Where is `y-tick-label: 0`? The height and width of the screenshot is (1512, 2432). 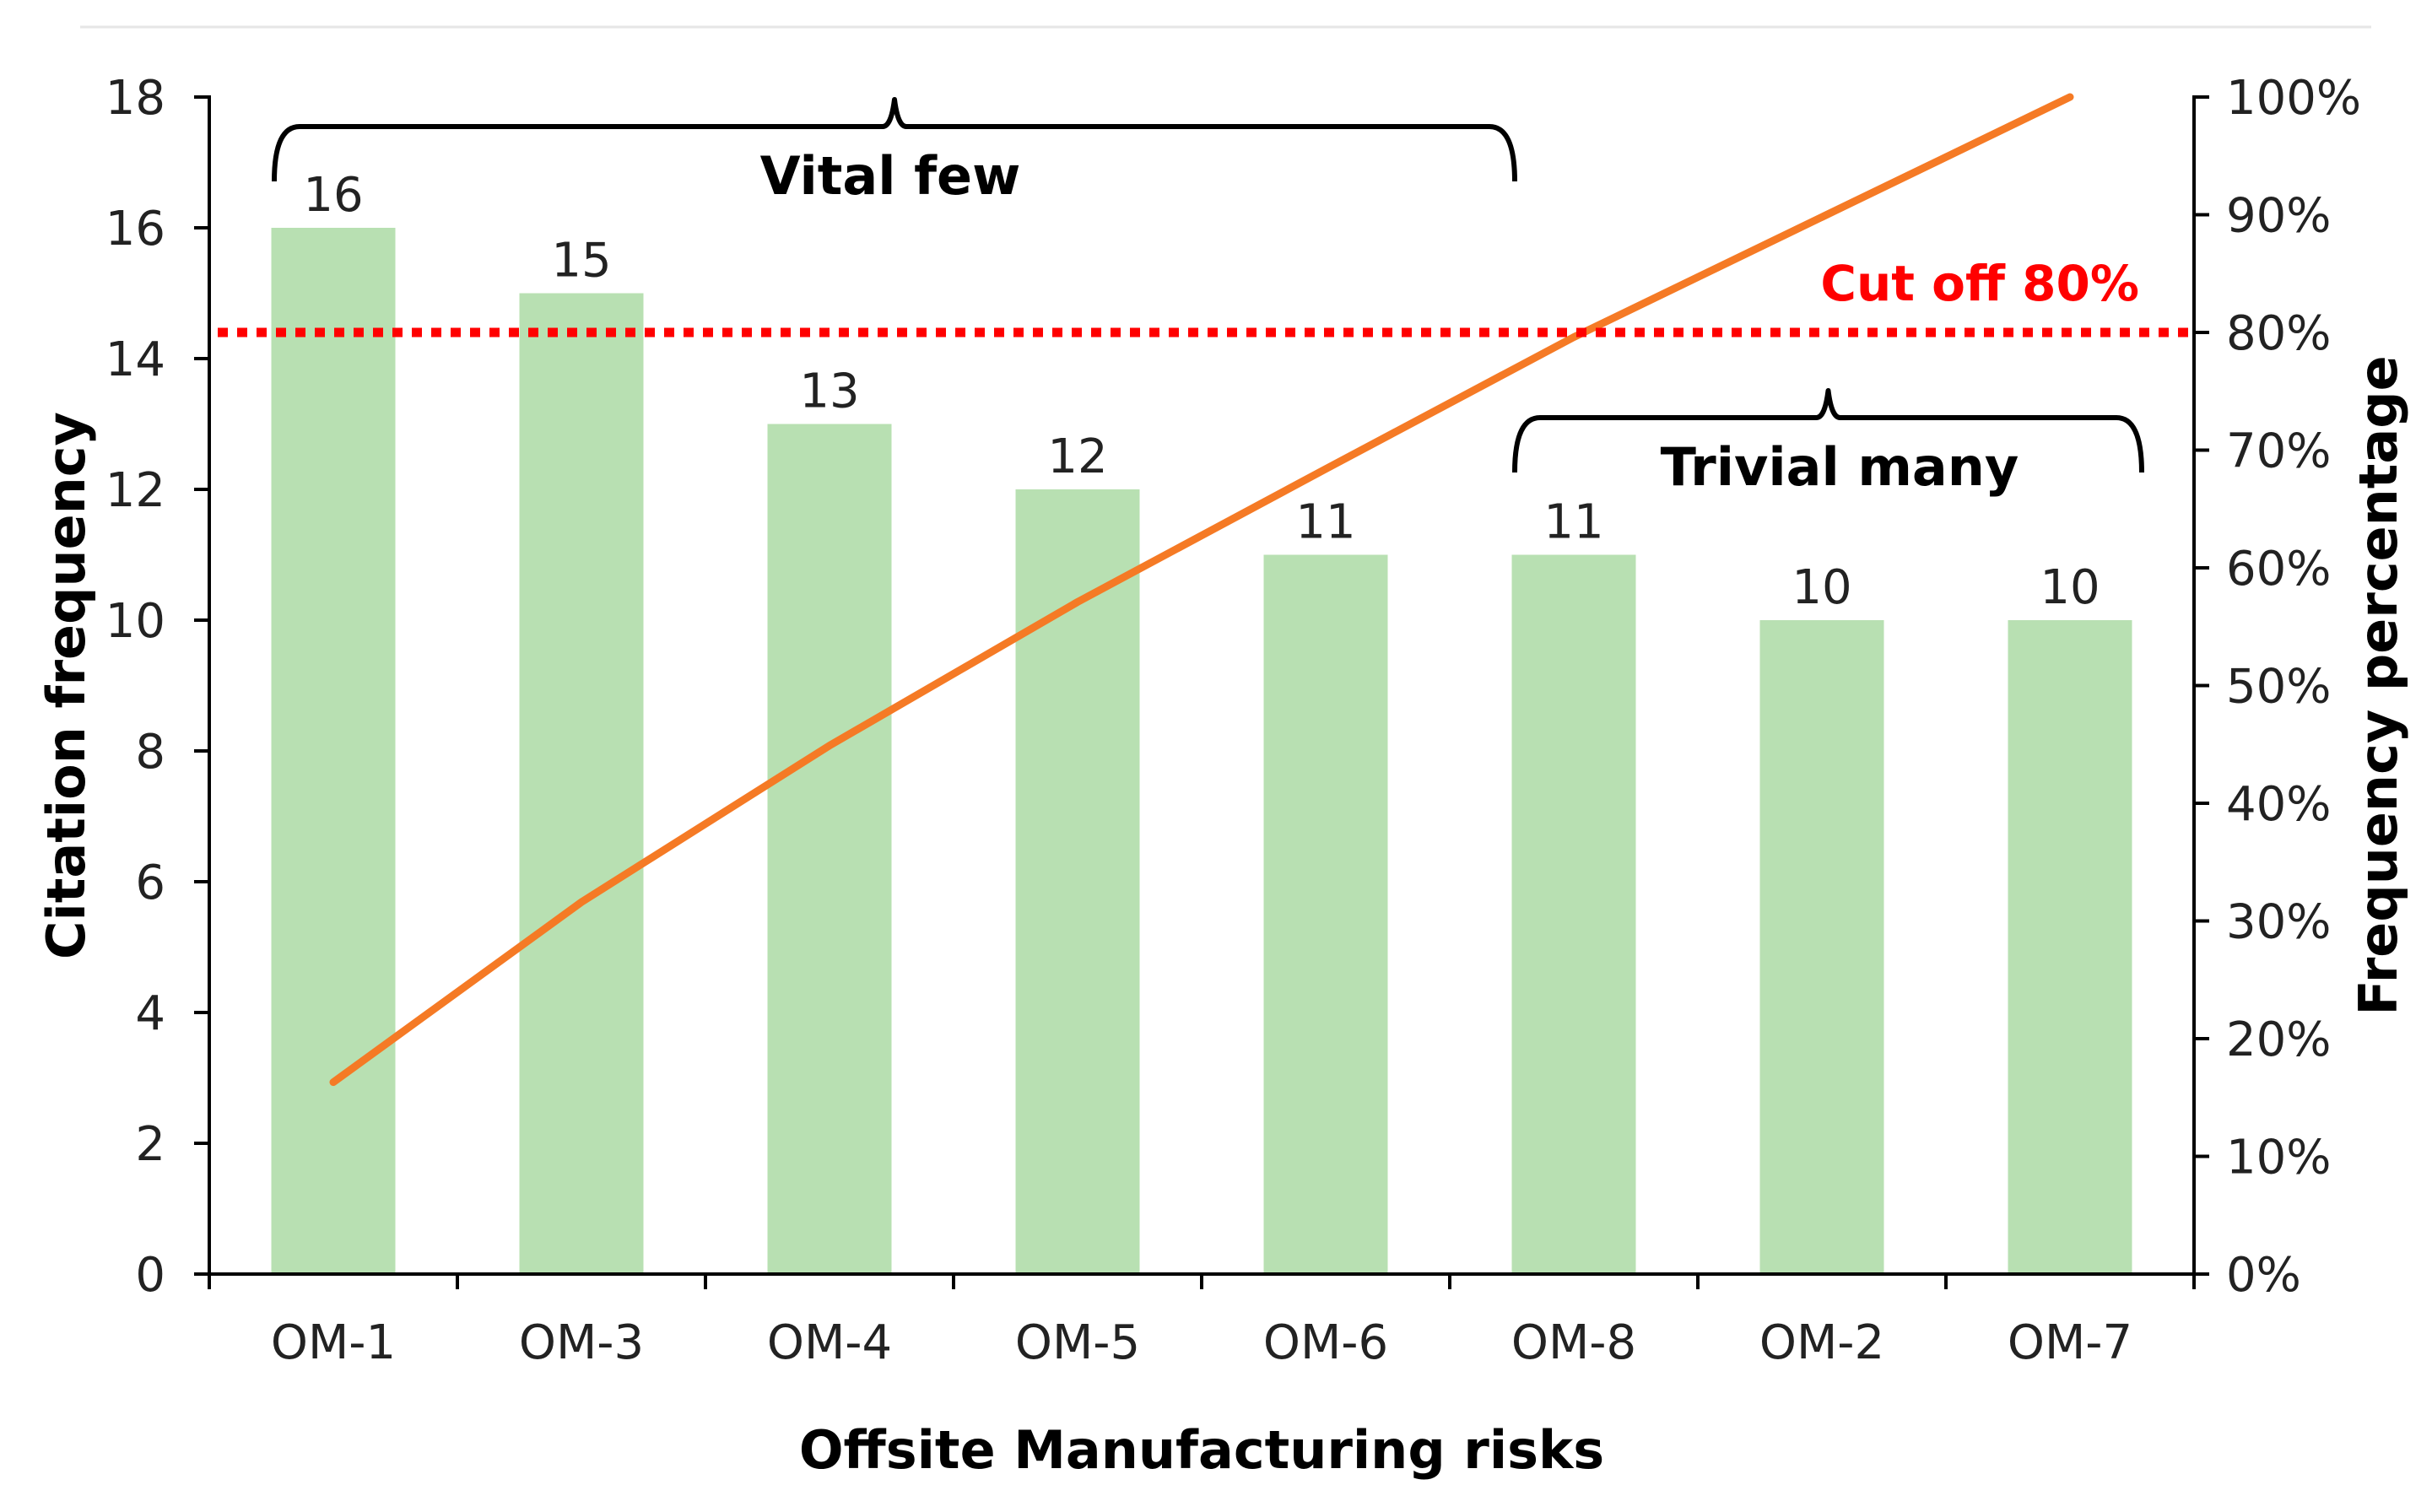
y-tick-label: 0 is located at coordinates (150, 1275).